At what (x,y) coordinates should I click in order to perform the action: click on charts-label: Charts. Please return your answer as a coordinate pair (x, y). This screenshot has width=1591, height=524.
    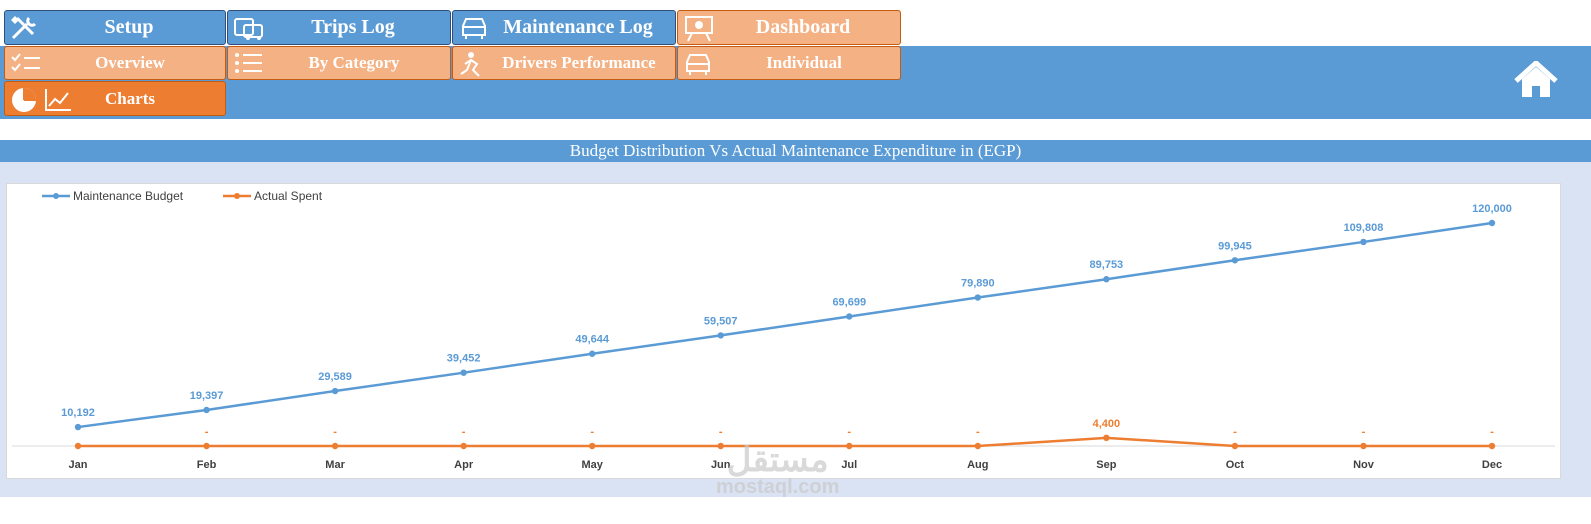
    Looking at the image, I should click on (130, 98).